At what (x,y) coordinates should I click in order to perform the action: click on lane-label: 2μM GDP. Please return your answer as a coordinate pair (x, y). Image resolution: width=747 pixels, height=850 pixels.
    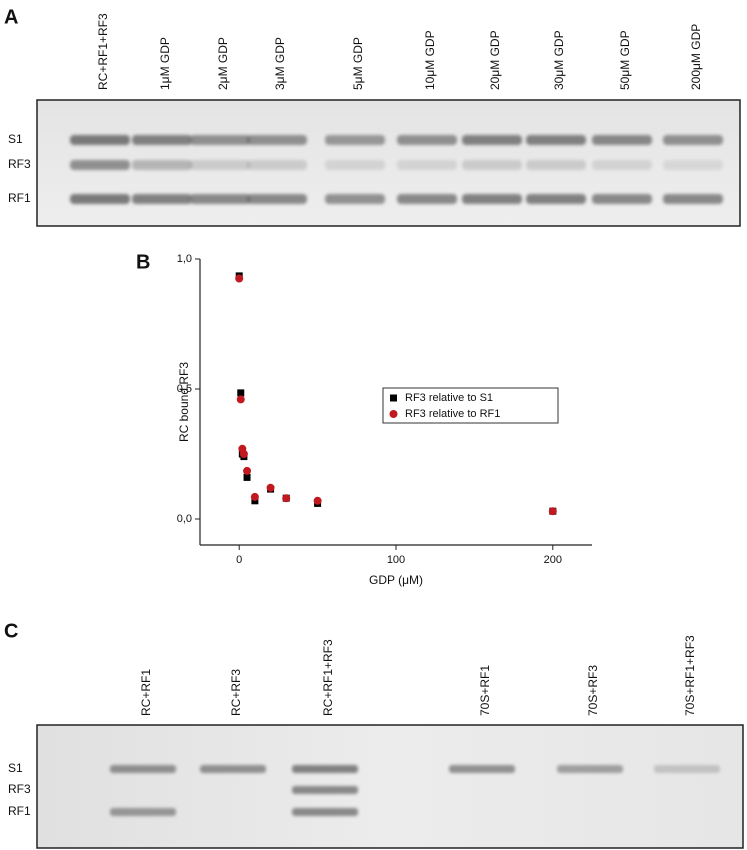
    Looking at the image, I should click on (223, 63).